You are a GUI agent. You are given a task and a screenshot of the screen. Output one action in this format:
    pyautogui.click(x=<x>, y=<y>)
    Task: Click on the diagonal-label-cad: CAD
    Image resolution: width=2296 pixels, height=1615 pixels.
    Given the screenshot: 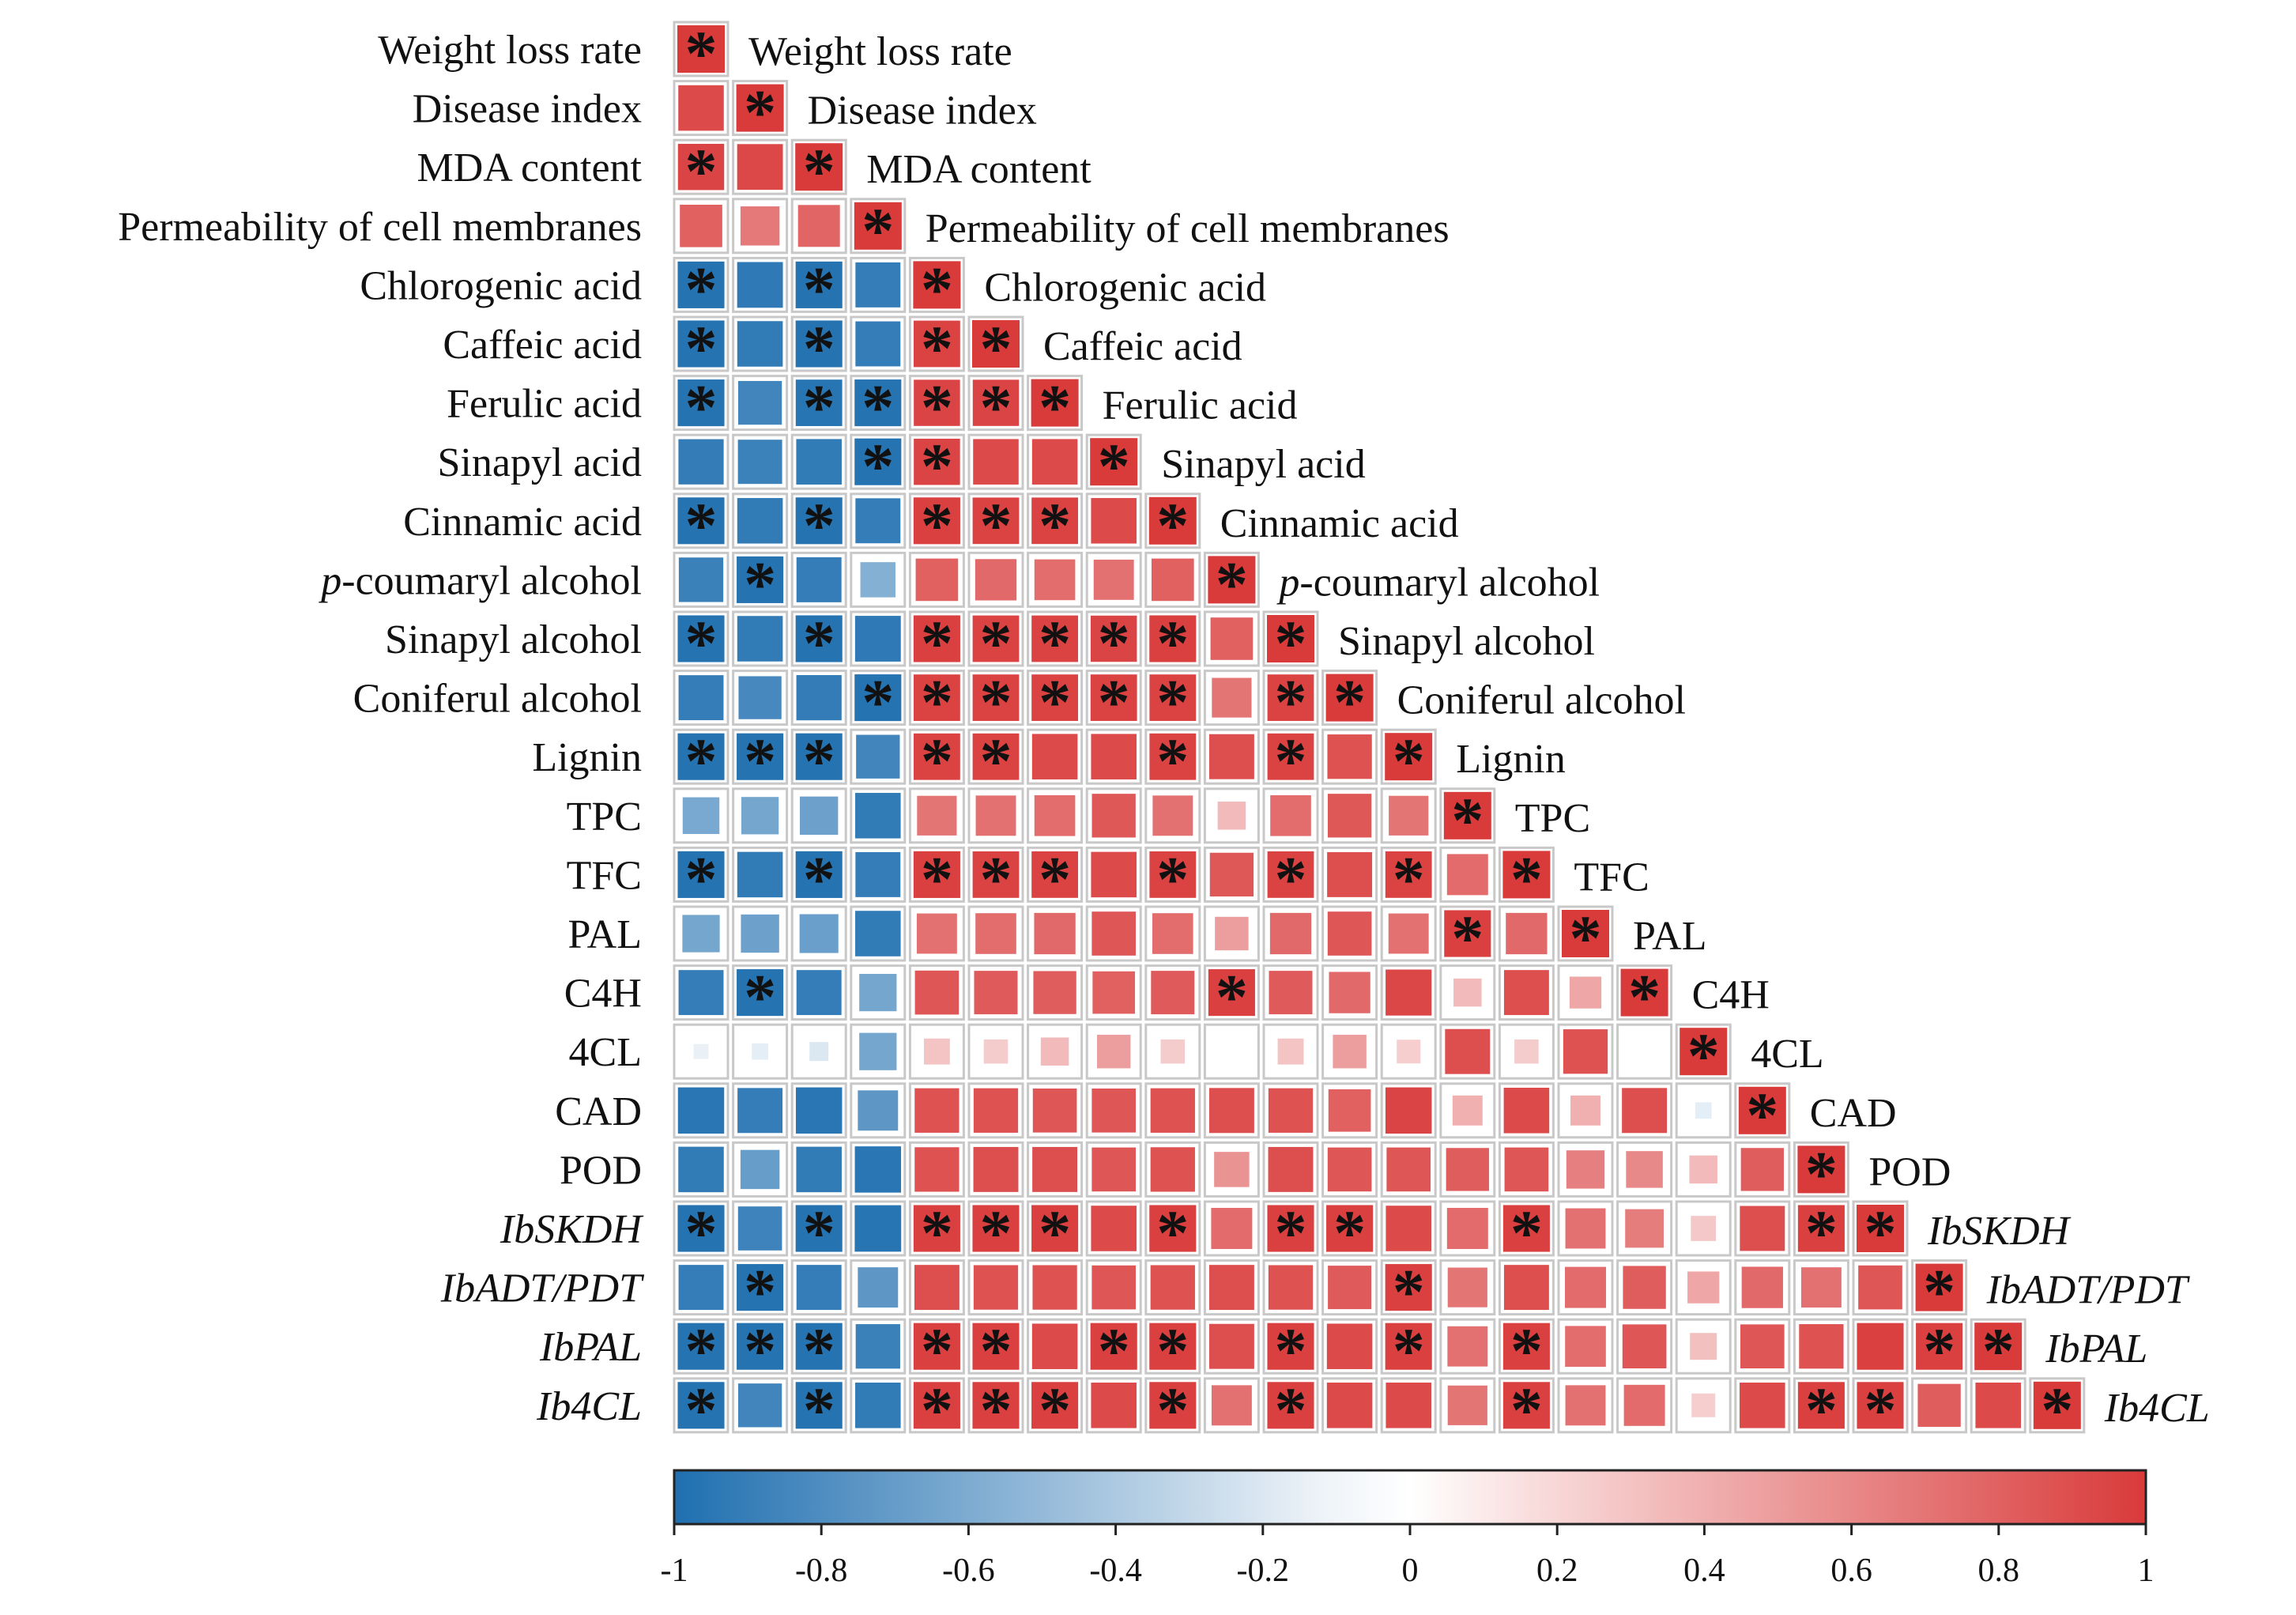 What is the action you would take?
    pyautogui.click(x=1853, y=1113)
    